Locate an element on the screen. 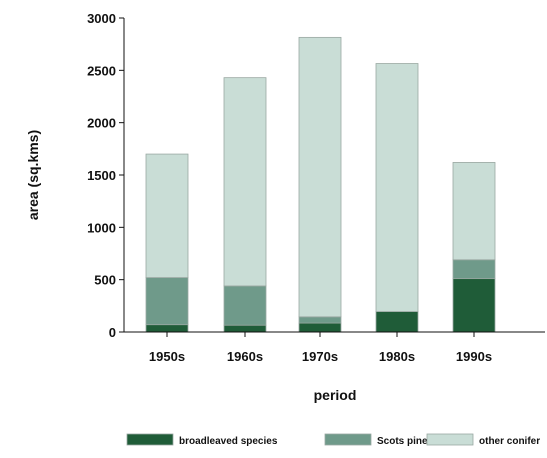 The image size is (547, 458). bar-segment-other-conifer-1980s is located at coordinates (397, 187).